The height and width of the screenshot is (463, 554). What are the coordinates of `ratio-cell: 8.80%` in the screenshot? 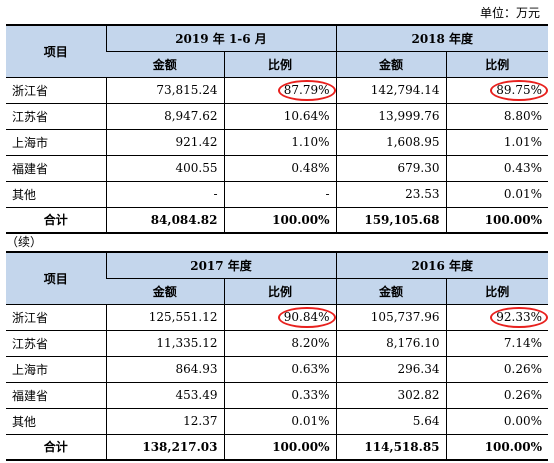 It's located at (497, 116).